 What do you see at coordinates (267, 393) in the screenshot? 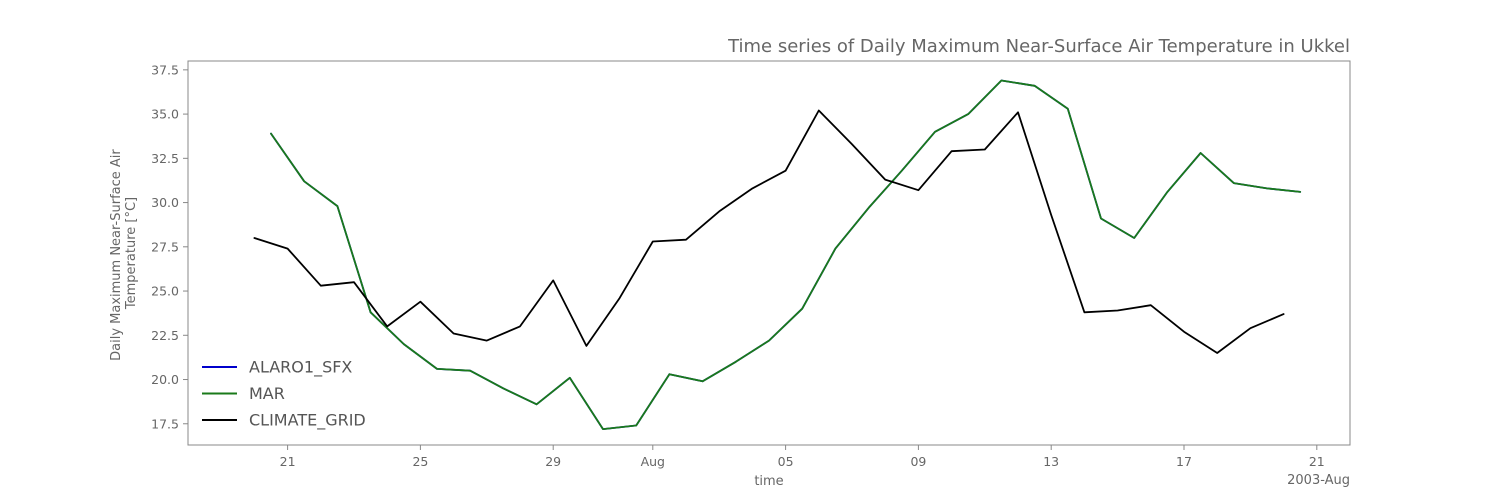
I see `legend-label-mar: MAR` at bounding box center [267, 393].